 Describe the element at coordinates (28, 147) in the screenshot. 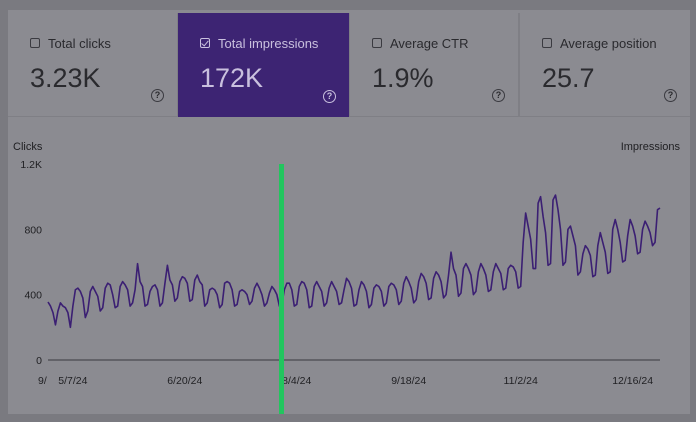

I see `y-axis-title-left: Clicks` at that location.